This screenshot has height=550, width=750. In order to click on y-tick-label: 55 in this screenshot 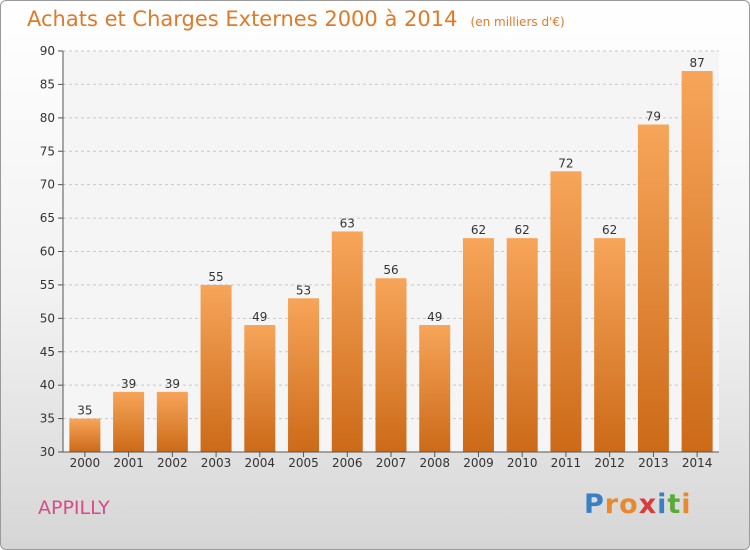, I will do `click(47, 285)`.